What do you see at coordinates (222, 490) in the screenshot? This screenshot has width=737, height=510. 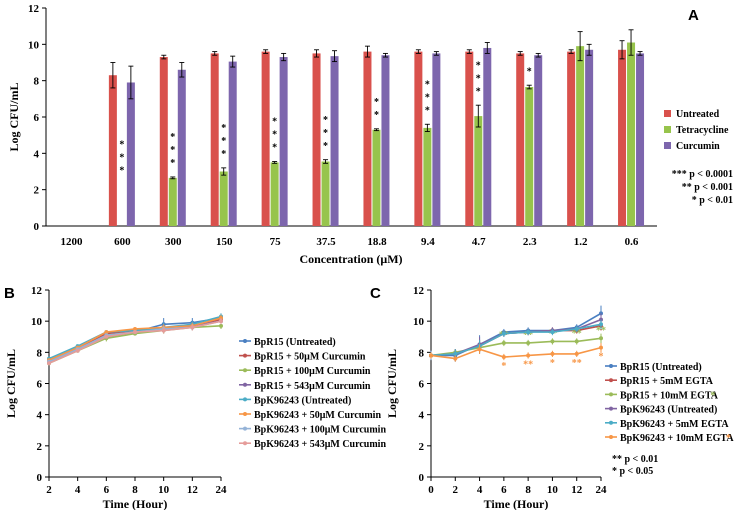 I see `x-tick-label: 24` at bounding box center [222, 490].